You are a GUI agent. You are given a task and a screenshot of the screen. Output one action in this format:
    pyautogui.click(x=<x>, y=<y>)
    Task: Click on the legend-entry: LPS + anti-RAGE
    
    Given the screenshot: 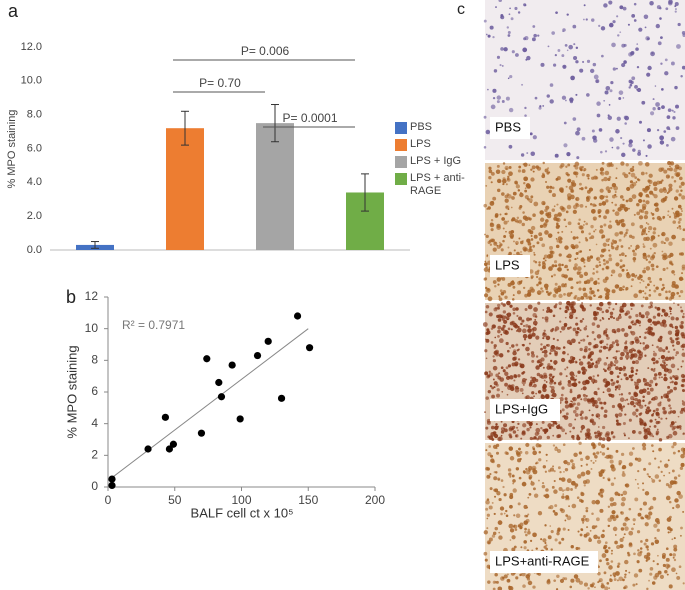 What is the action you would take?
    pyautogui.click(x=437, y=184)
    